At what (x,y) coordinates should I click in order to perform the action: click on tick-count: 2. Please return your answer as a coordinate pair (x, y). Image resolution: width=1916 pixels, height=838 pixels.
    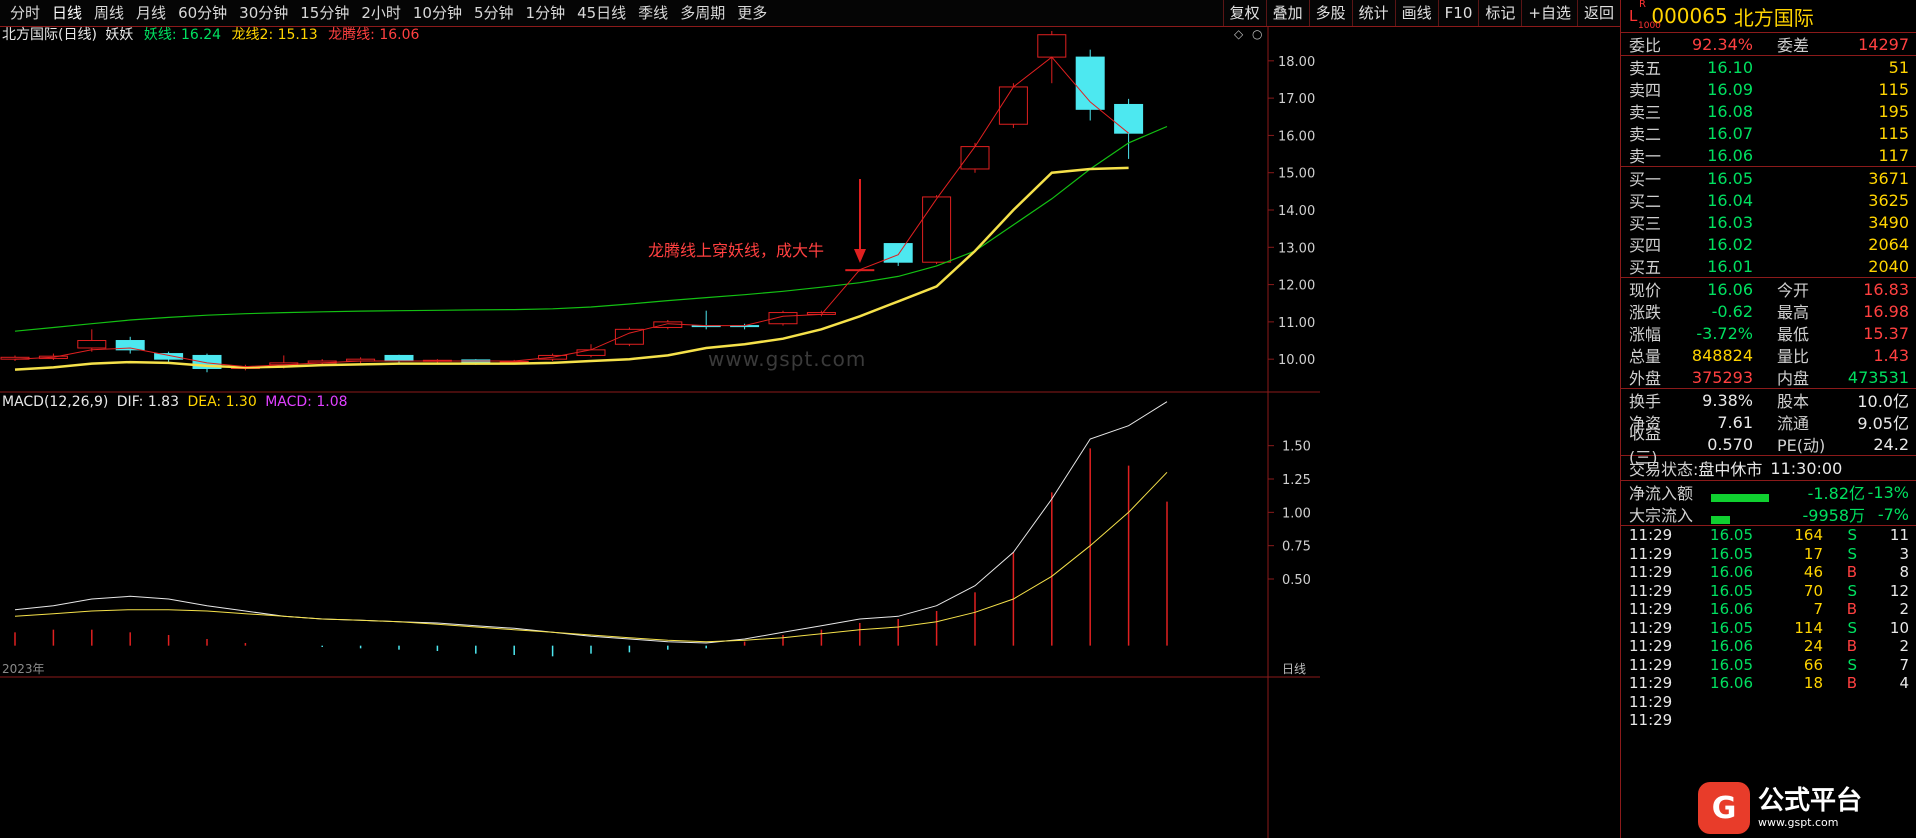
    Looking at the image, I should click on (1904, 609).